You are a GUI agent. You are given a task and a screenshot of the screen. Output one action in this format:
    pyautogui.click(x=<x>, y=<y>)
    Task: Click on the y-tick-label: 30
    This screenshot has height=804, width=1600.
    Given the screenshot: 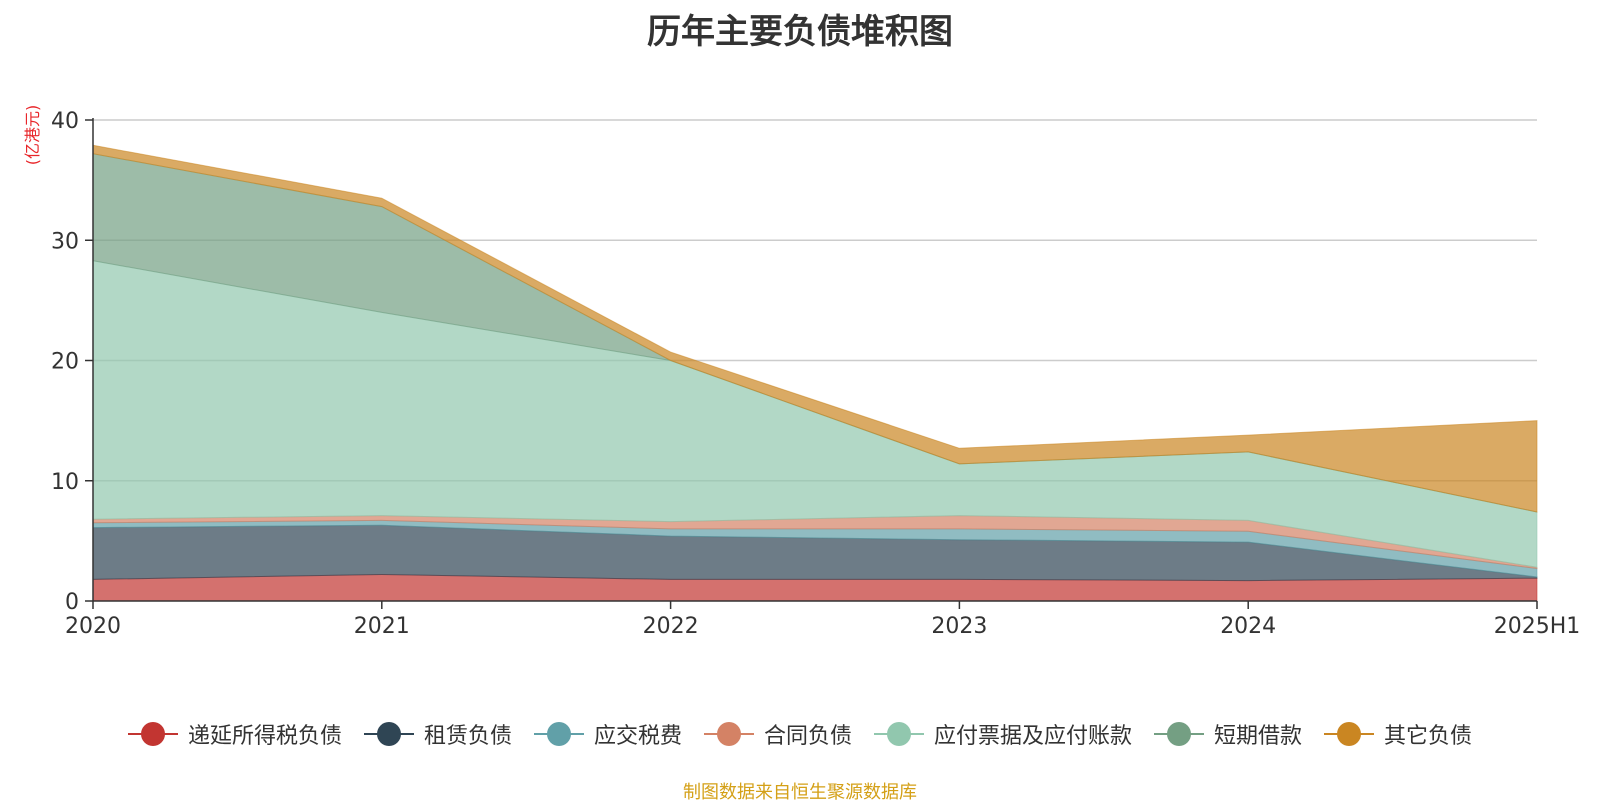 What is the action you would take?
    pyautogui.click(x=65, y=241)
    